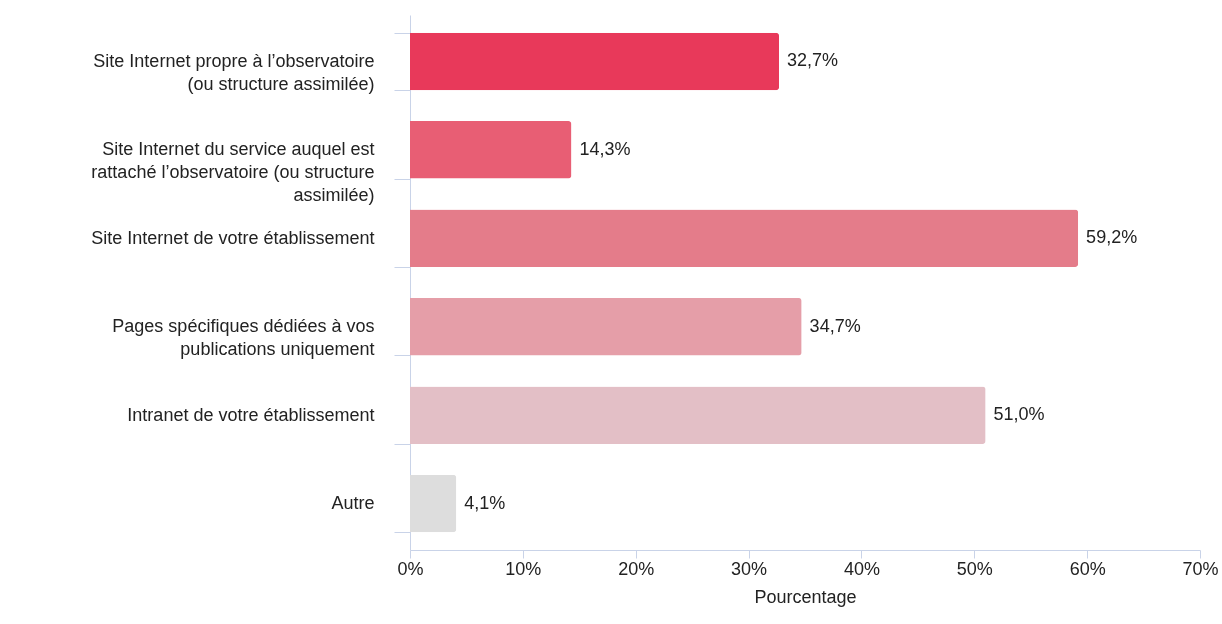 The height and width of the screenshot is (624, 1222). Describe the element at coordinates (1087, 568) in the screenshot. I see `x-tick-label: 60%` at that location.